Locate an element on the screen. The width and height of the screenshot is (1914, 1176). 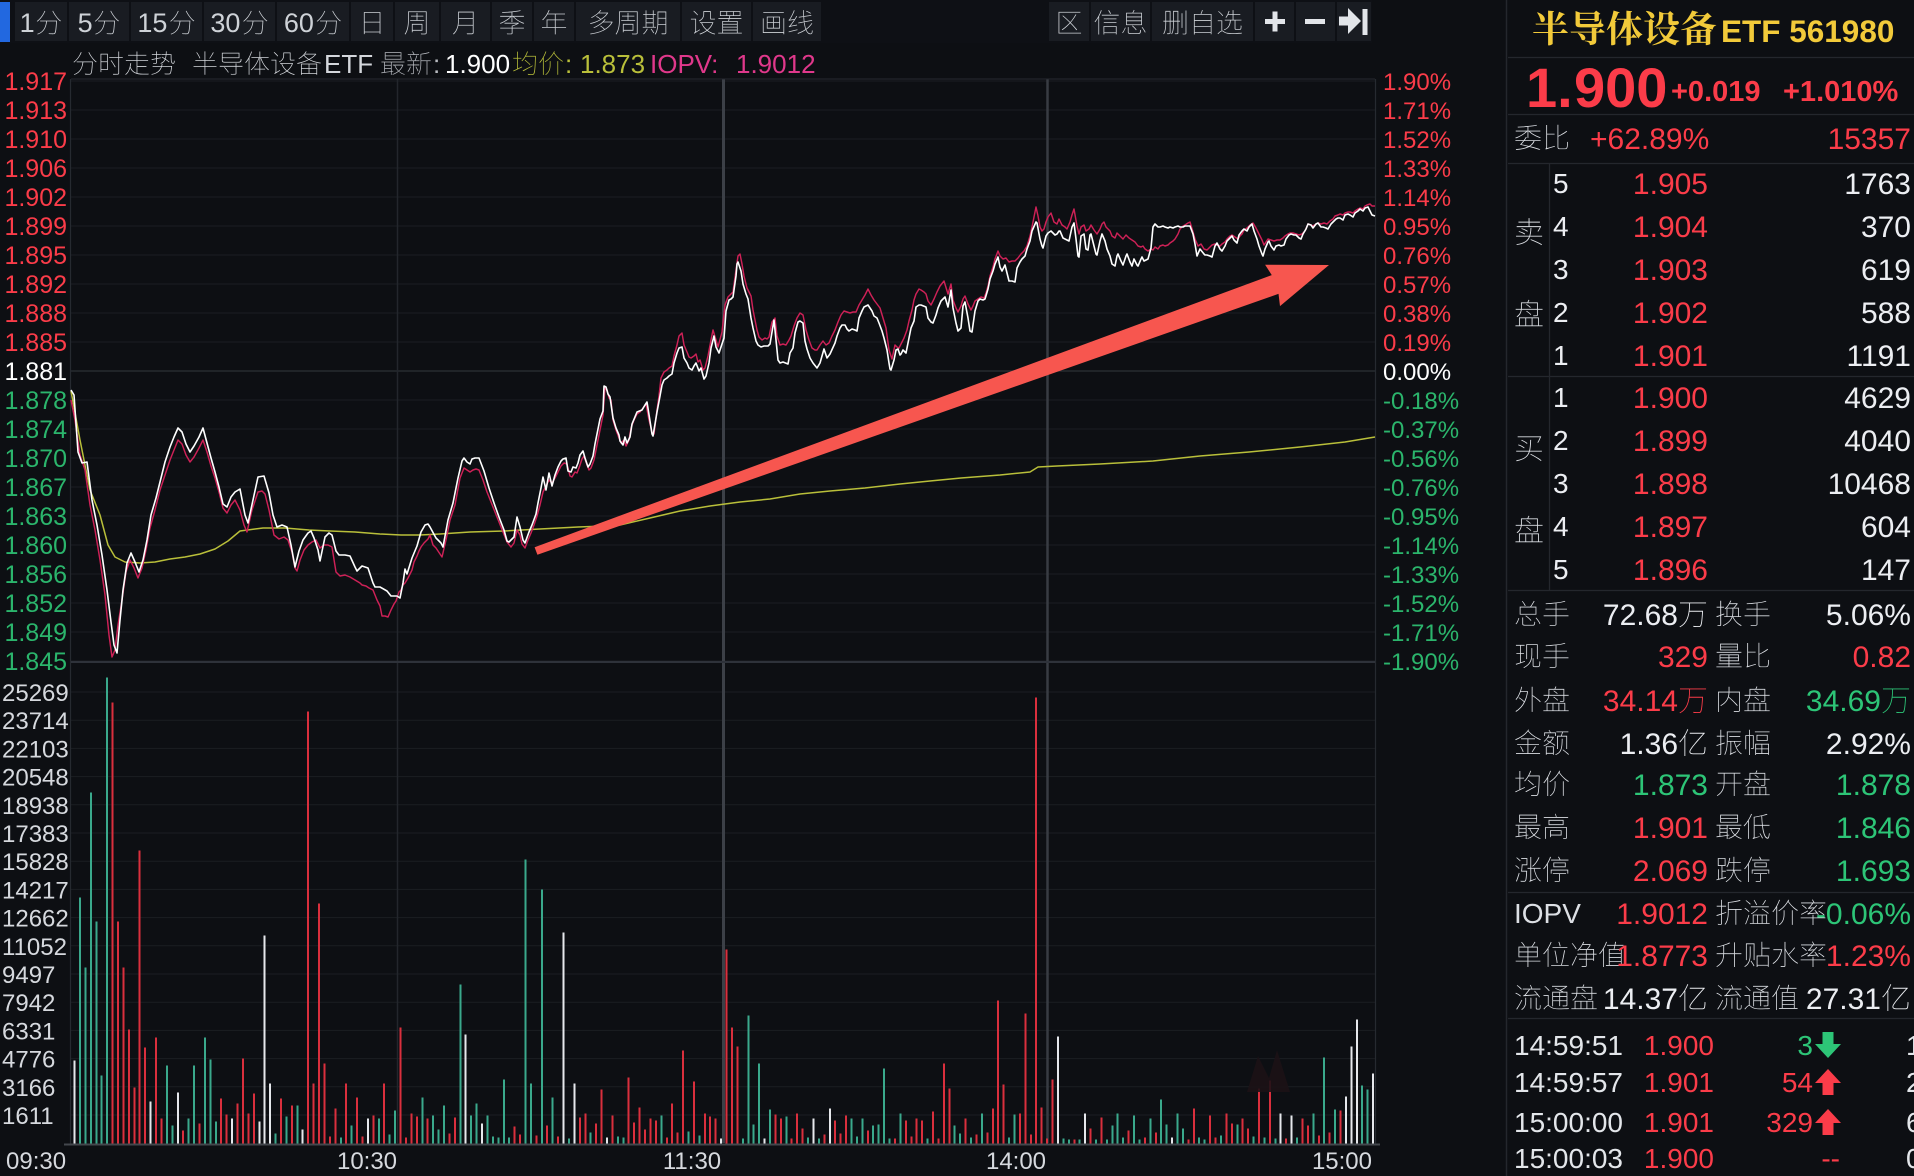
svg-text: 14:59:51 is located at coordinates (1568, 1045).